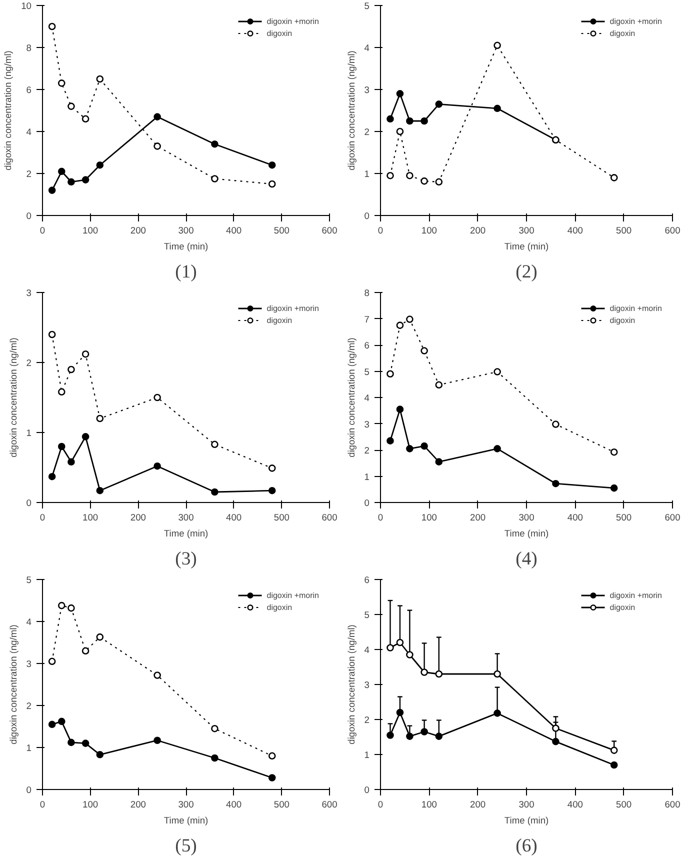 The width and height of the screenshot is (687, 861). I want to click on text: (6), so click(527, 846).